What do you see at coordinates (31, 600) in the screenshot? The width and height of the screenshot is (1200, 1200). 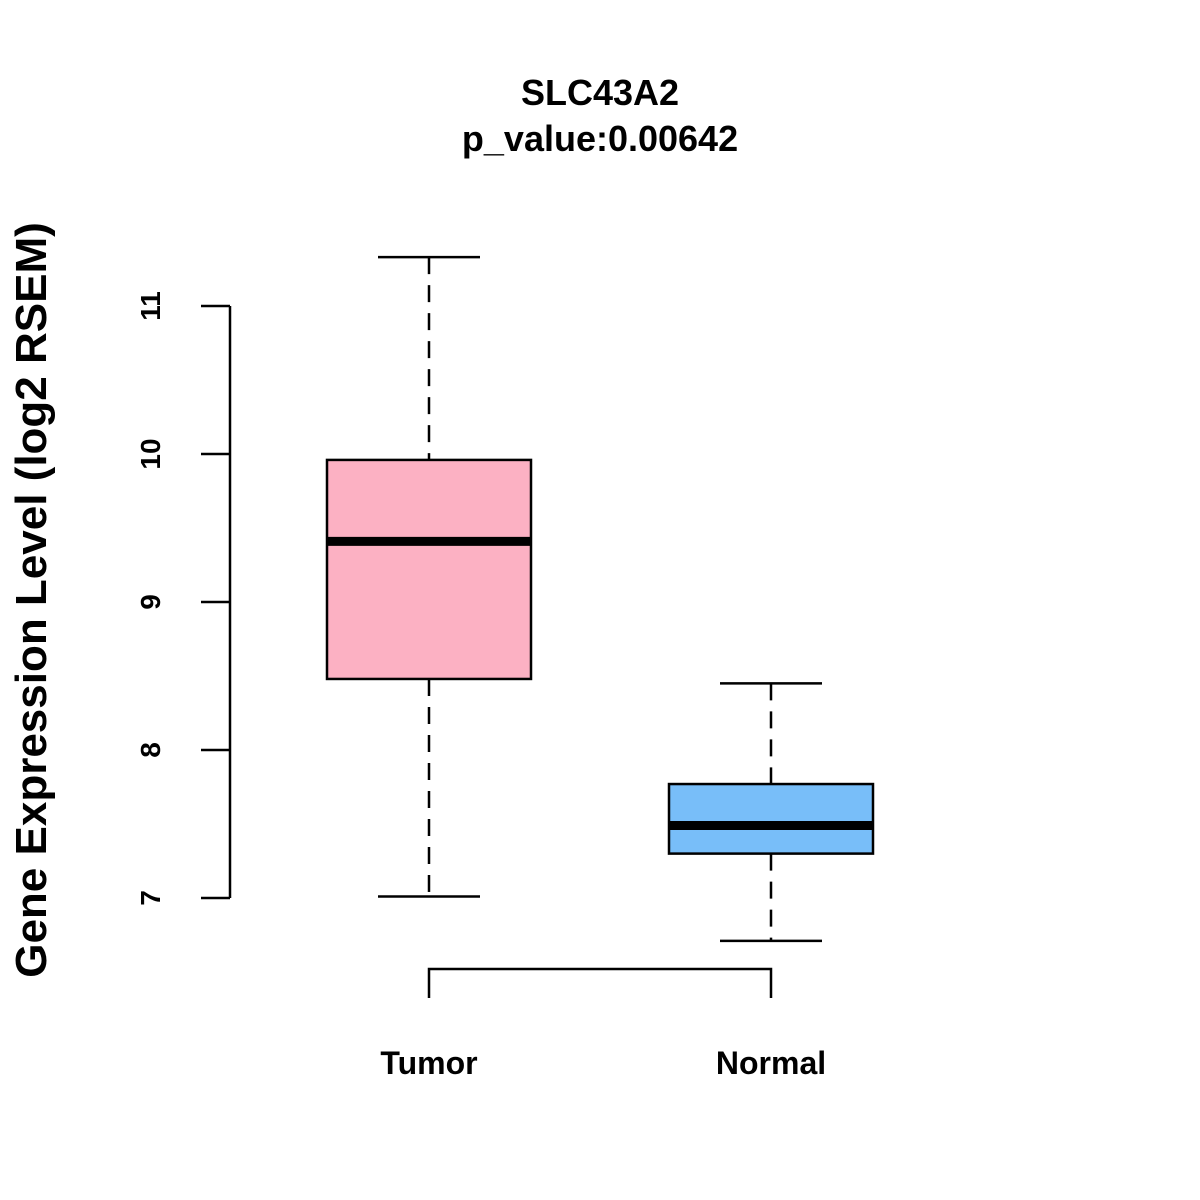 I see `y-axis-label: Gene Expression Level (log2 RSEM)` at bounding box center [31, 600].